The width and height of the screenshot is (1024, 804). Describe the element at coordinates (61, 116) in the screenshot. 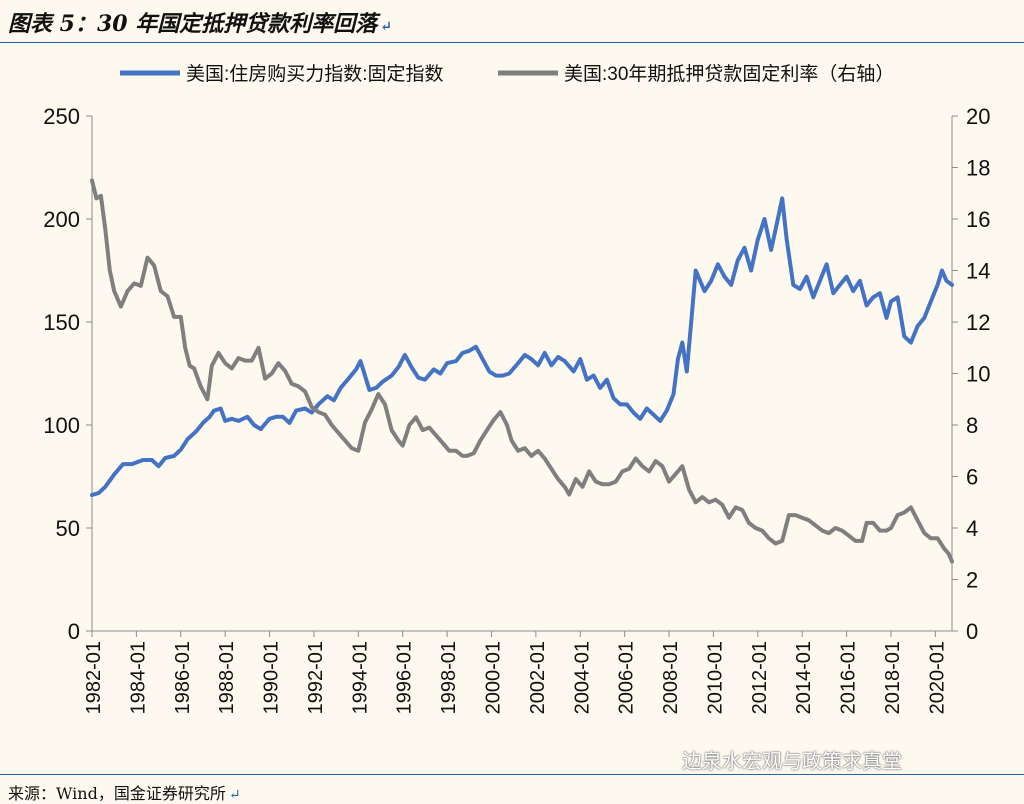

I see `left-axis-tick-label: 250` at that location.